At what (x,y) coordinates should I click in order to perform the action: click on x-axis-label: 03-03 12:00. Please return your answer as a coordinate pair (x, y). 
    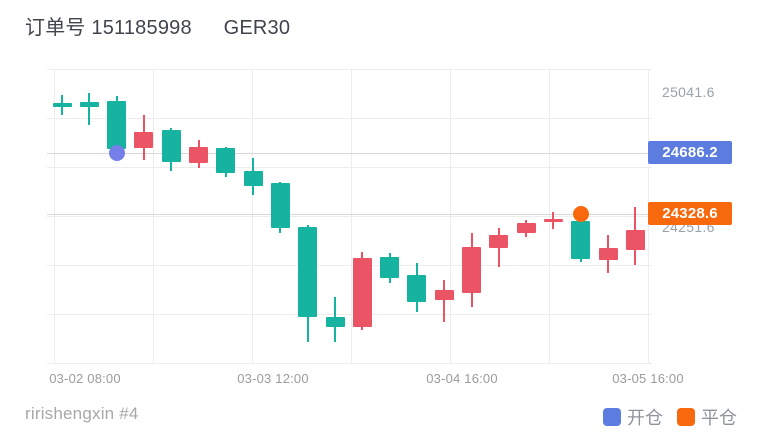
    Looking at the image, I should click on (273, 378).